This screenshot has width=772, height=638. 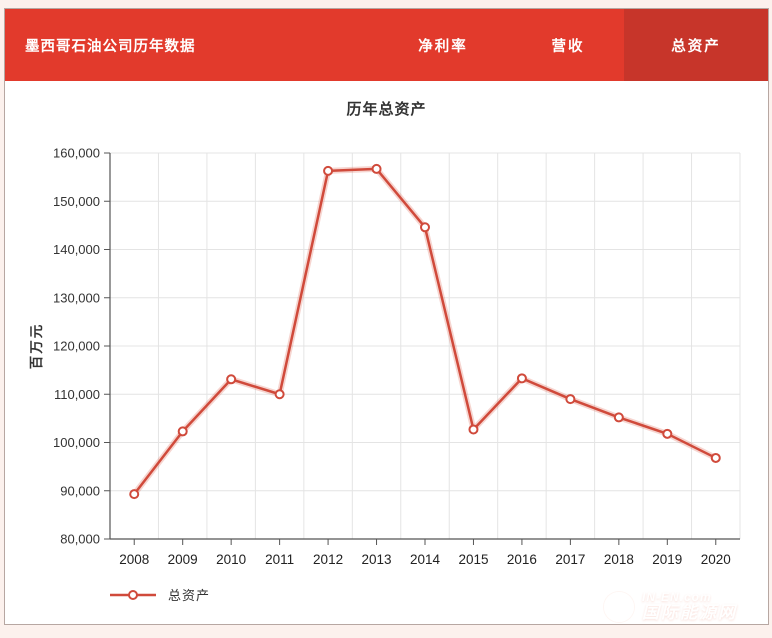 I want to click on svg-text: 2016, so click(x=522, y=559).